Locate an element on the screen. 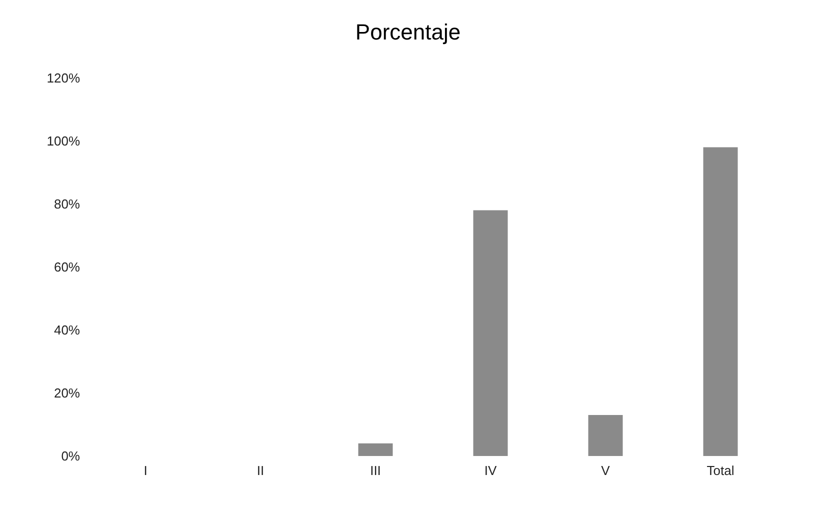 The width and height of the screenshot is (822, 506). x-tick-label: I is located at coordinates (146, 470).